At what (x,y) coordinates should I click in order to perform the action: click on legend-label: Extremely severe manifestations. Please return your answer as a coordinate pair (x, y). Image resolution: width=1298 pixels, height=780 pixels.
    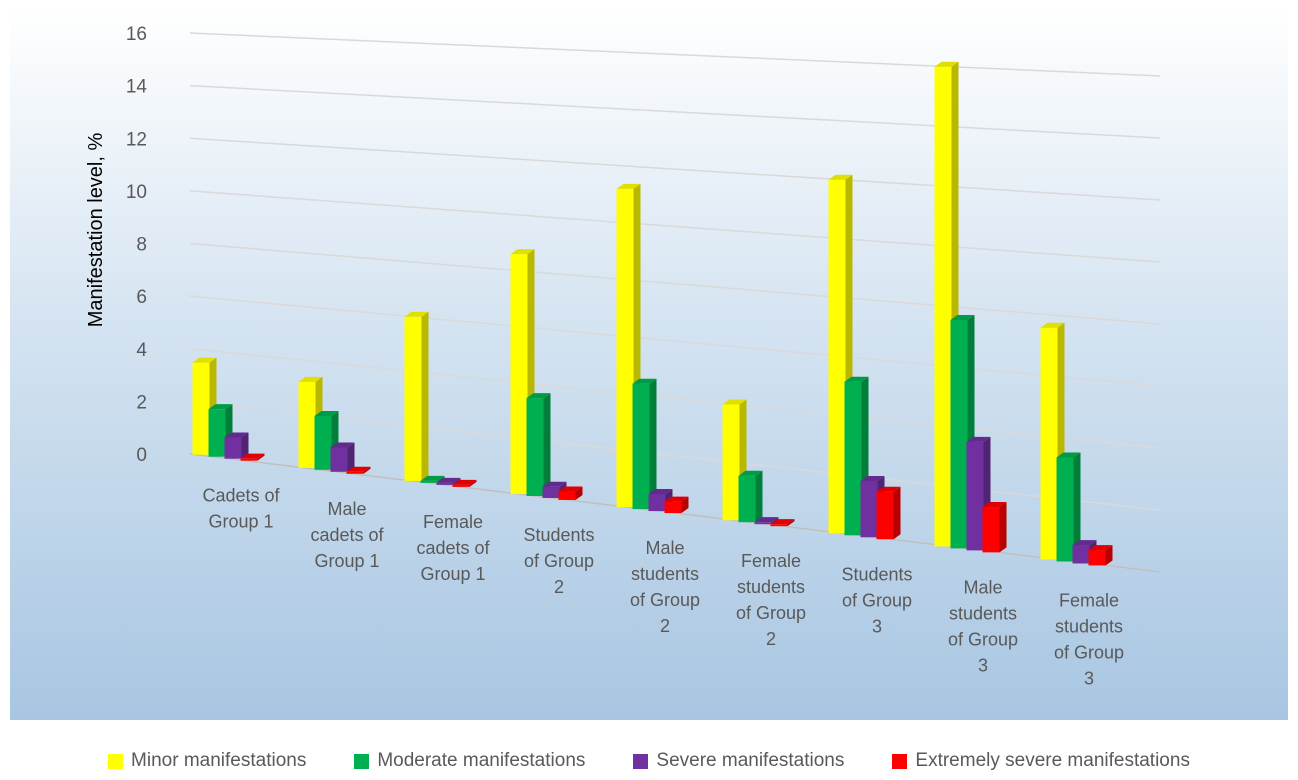
    Looking at the image, I should click on (1052, 760).